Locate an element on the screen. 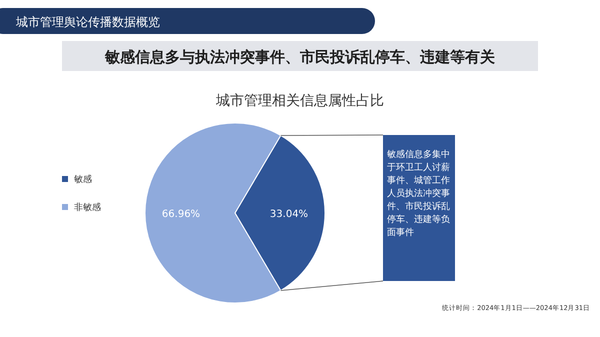  chart-subtitle: 敏感信息多与执法冲突事件、市民投诉乱停车、违建等有关 is located at coordinates (299, 57).